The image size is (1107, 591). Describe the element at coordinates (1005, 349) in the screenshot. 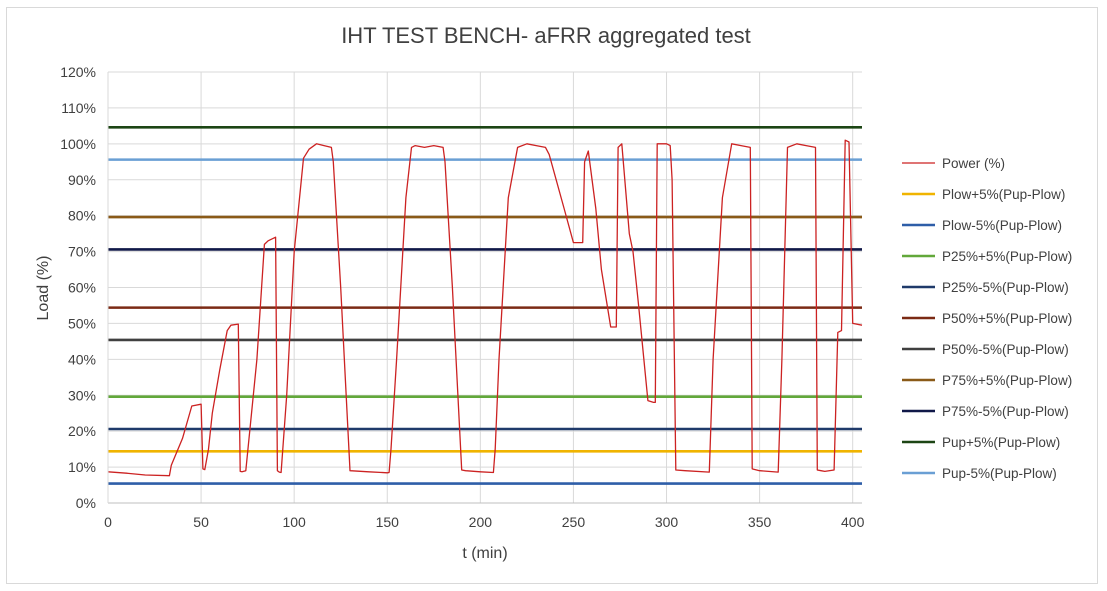

I see `legend-entry: P50%-5%(Pup-Plow)` at that location.